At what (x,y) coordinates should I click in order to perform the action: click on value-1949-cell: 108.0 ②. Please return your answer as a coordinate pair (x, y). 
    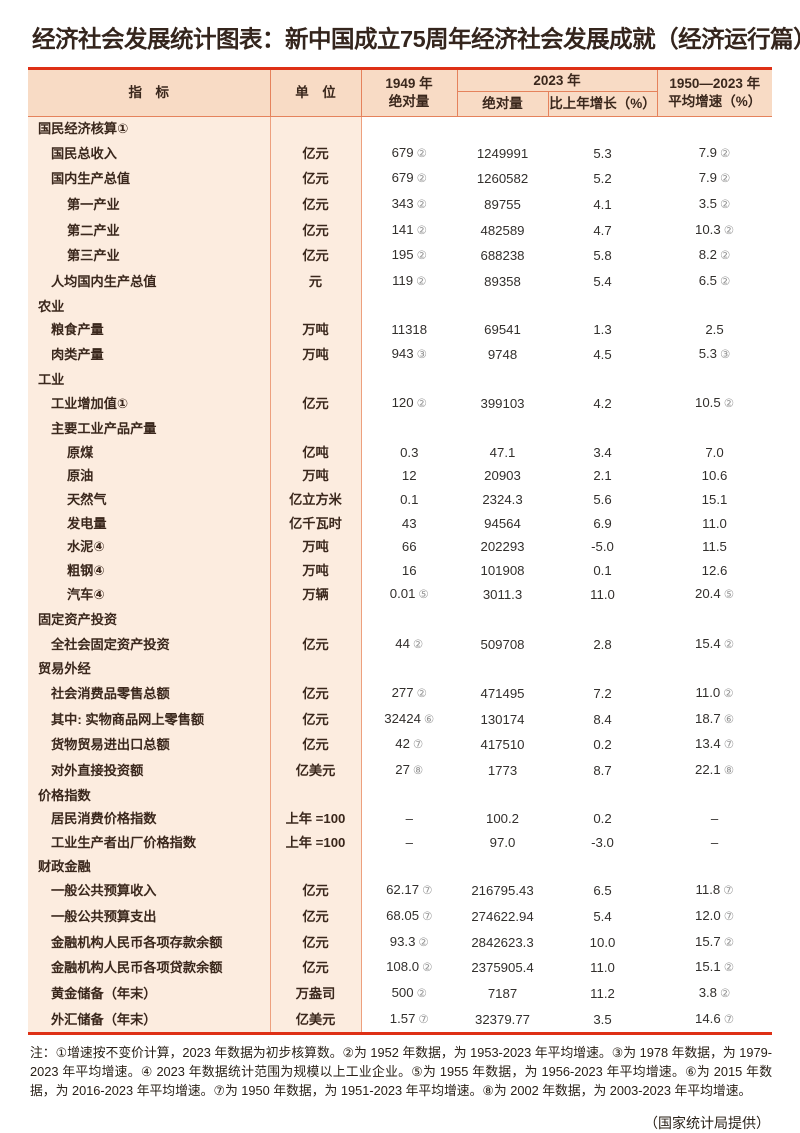
    Looking at the image, I should click on (409, 968).